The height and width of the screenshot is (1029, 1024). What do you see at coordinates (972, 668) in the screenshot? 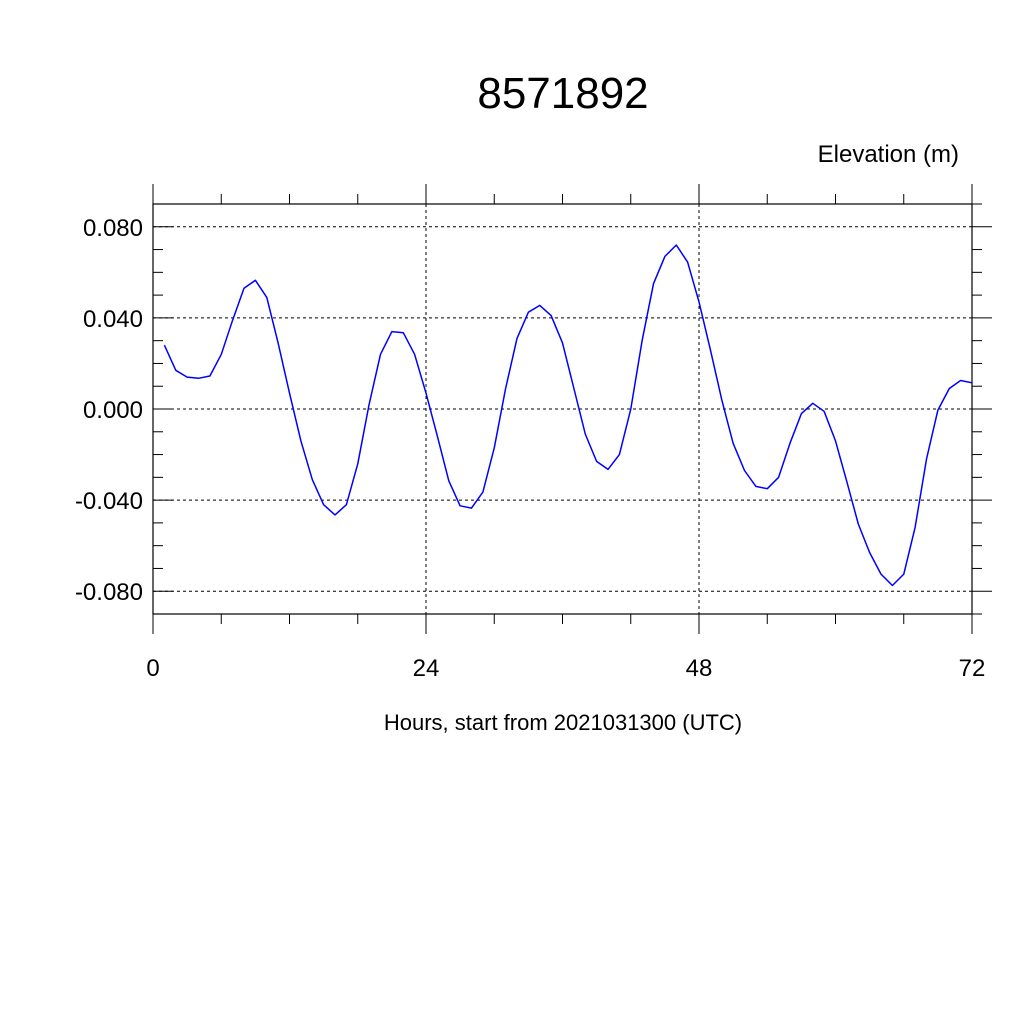
I see `x-tick-label: 72` at bounding box center [972, 668].